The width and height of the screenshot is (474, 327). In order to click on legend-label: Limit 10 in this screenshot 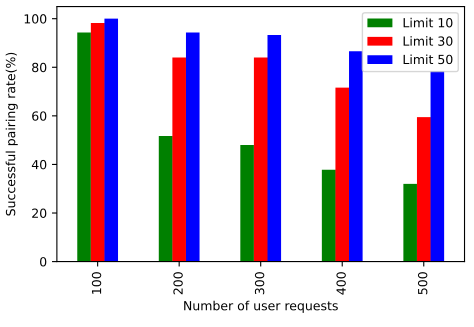, I will do `click(428, 23)`.